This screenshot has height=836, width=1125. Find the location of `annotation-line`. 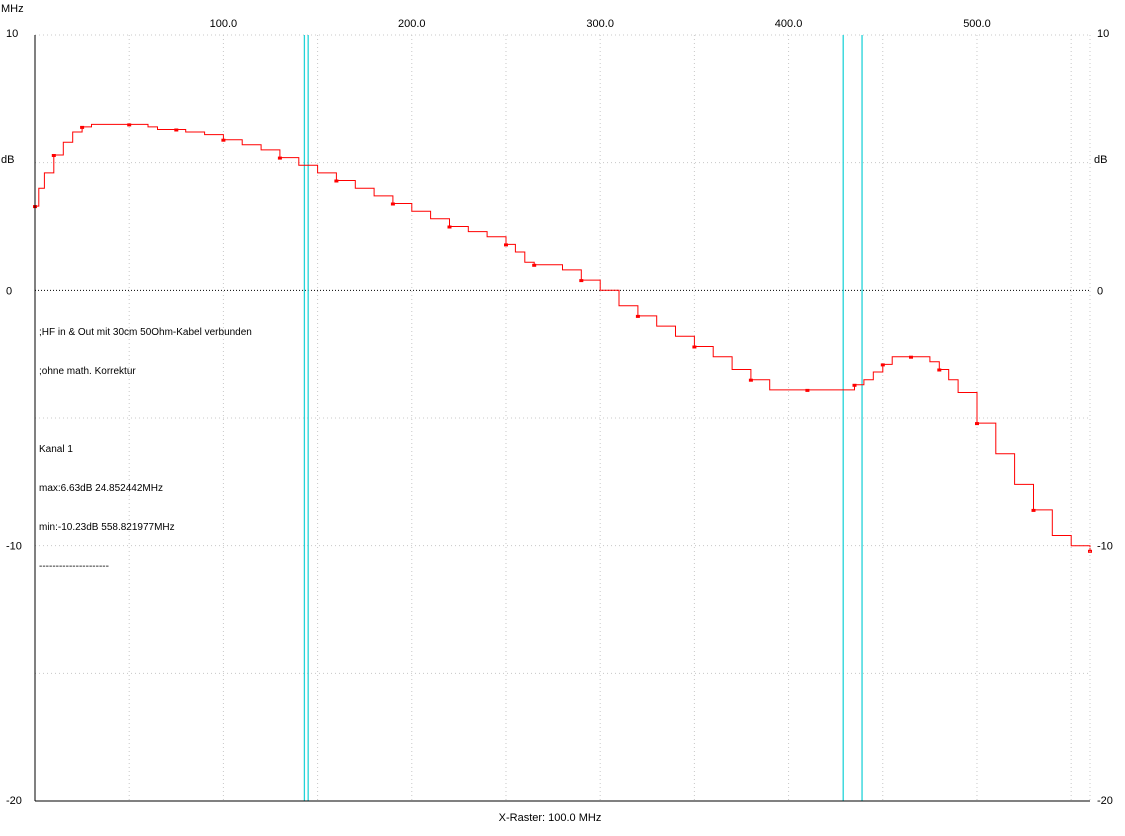

annotation-line is located at coordinates (145, 410).